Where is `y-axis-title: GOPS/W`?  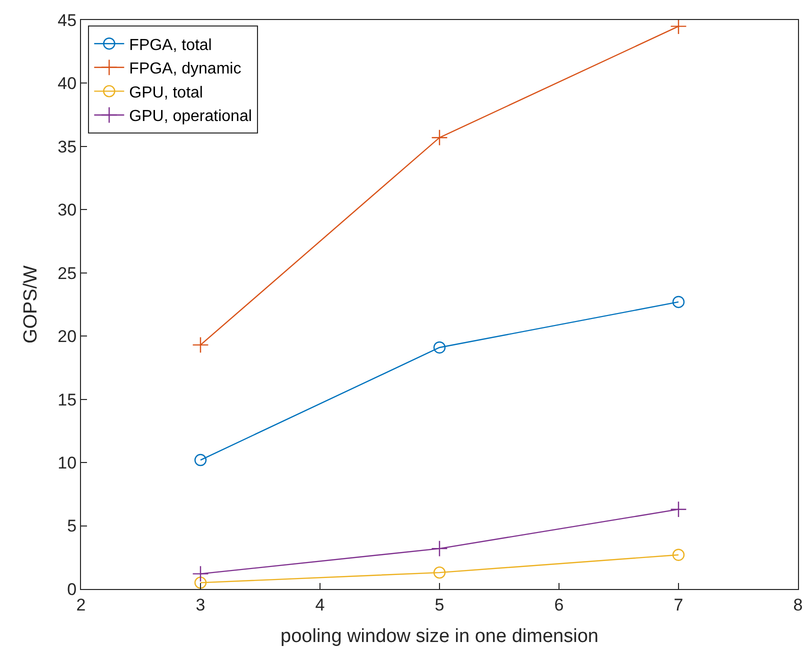 y-axis-title: GOPS/W is located at coordinates (31, 304).